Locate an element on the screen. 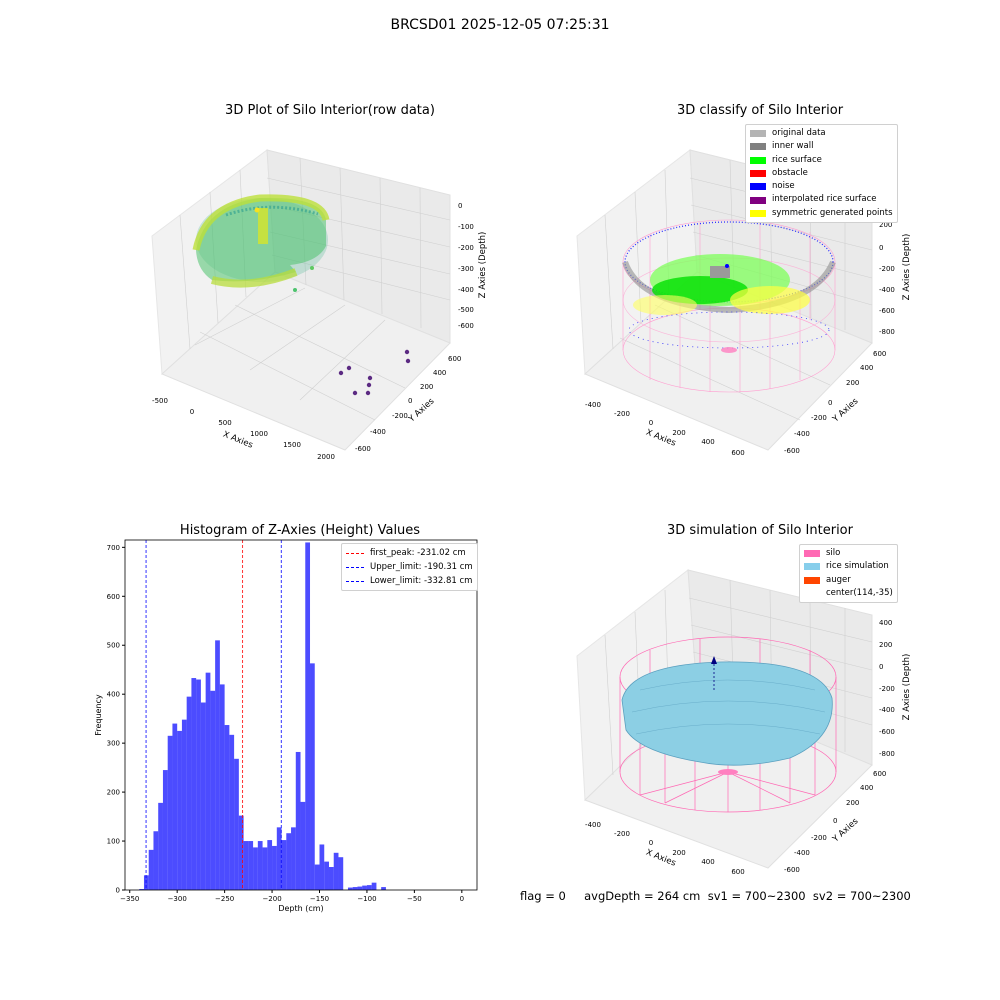  legend-item-upper-limit: Upper_limit: -190.31 cm is located at coordinates (409, 567).